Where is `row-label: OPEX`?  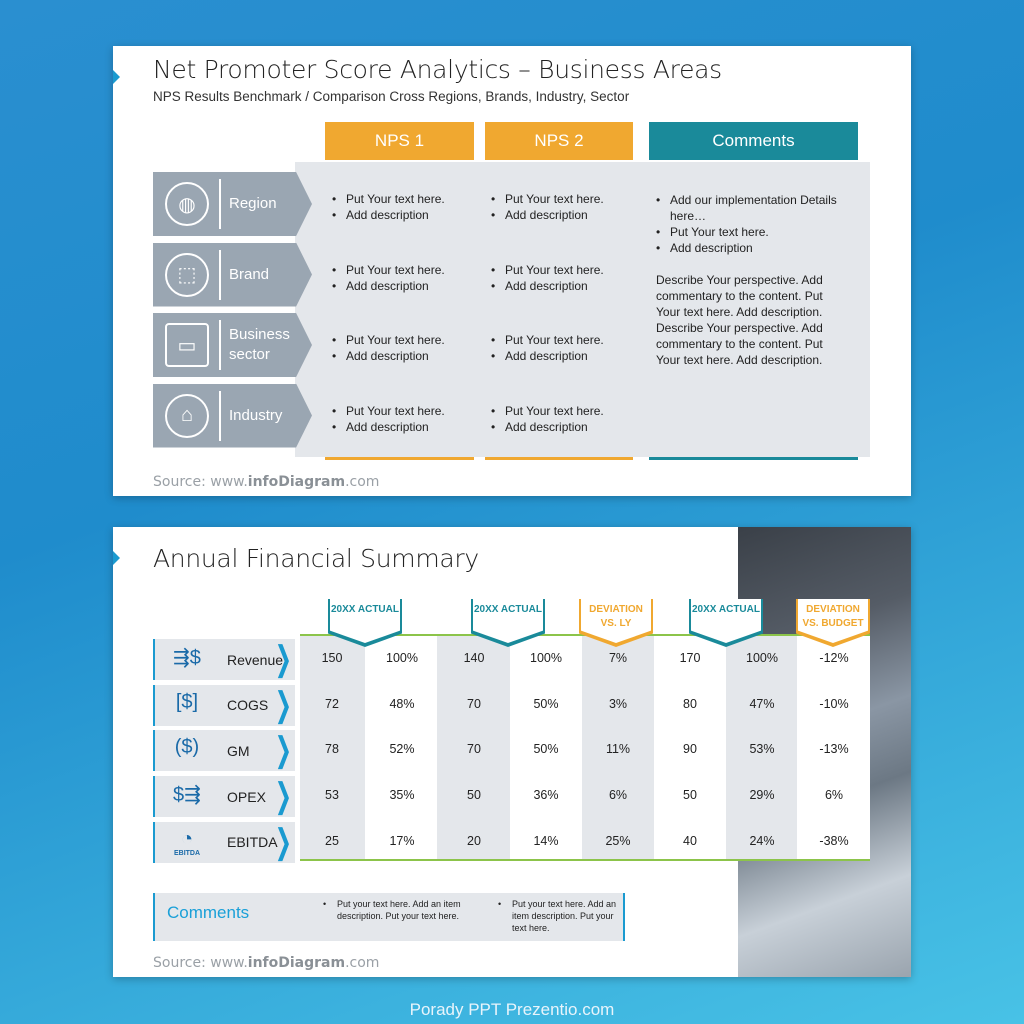
row-label: OPEX is located at coordinates (246, 796).